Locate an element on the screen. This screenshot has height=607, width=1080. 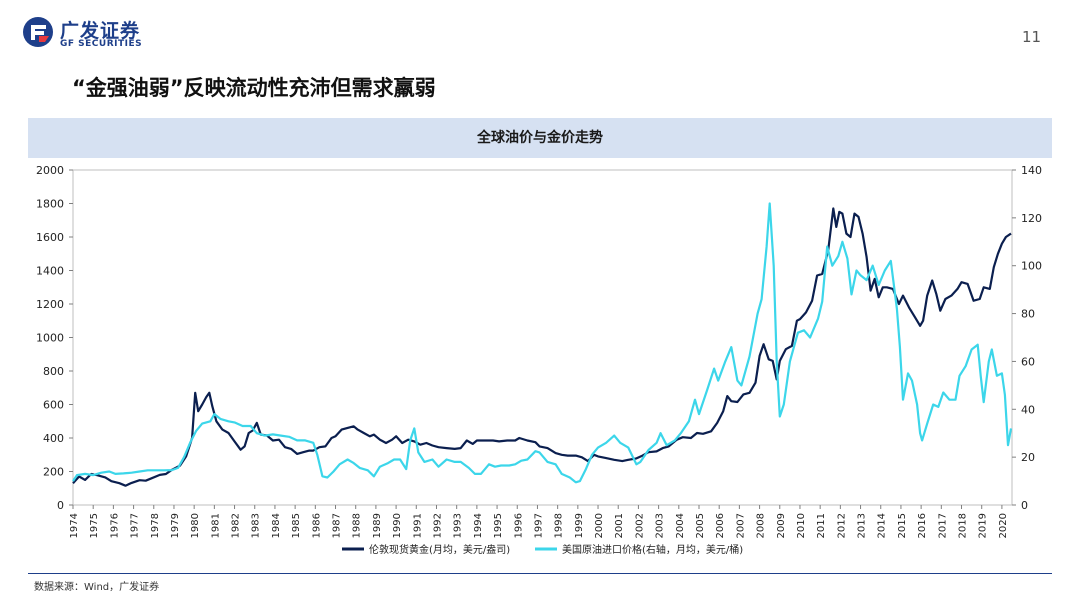
x-tick-label: 1996 is located at coordinates (518, 525).